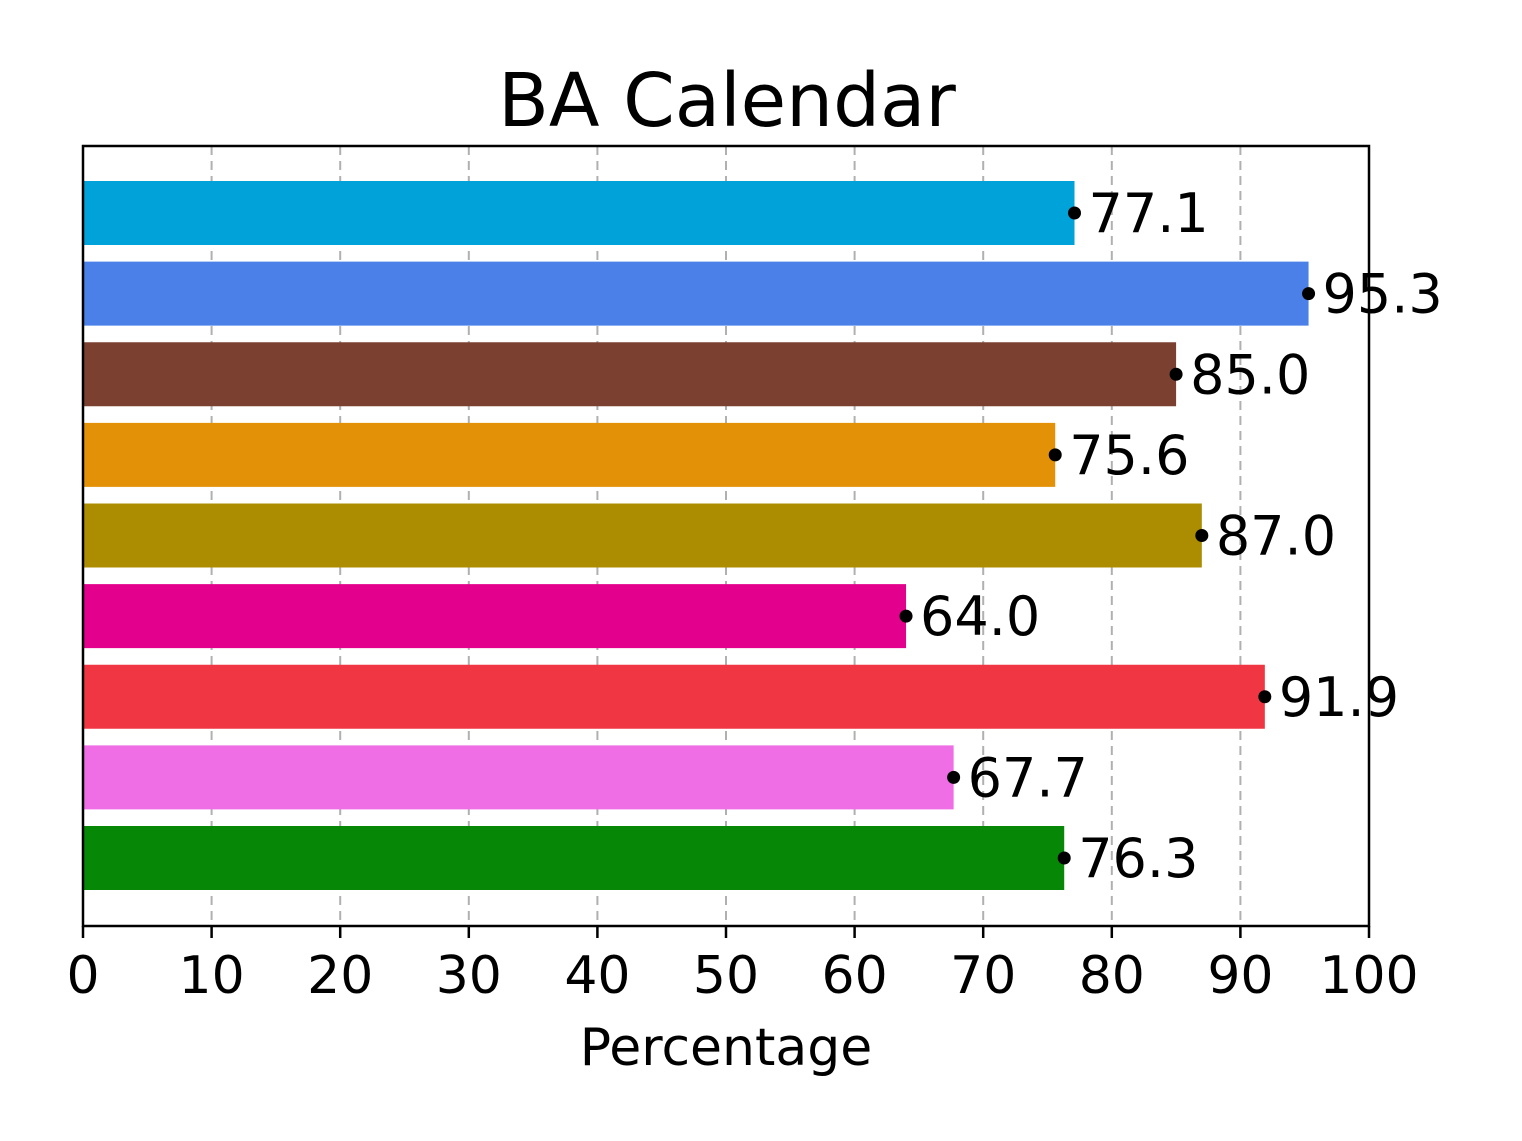 The image size is (1522, 1141). Describe the element at coordinates (1112, 976) in the screenshot. I see `x-tick-label-80: 80` at that location.